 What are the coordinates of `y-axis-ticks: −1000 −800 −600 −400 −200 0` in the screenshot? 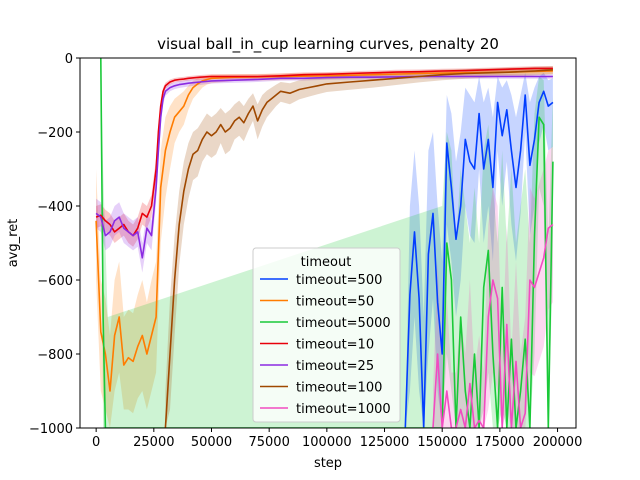 It's located at (54, 244).